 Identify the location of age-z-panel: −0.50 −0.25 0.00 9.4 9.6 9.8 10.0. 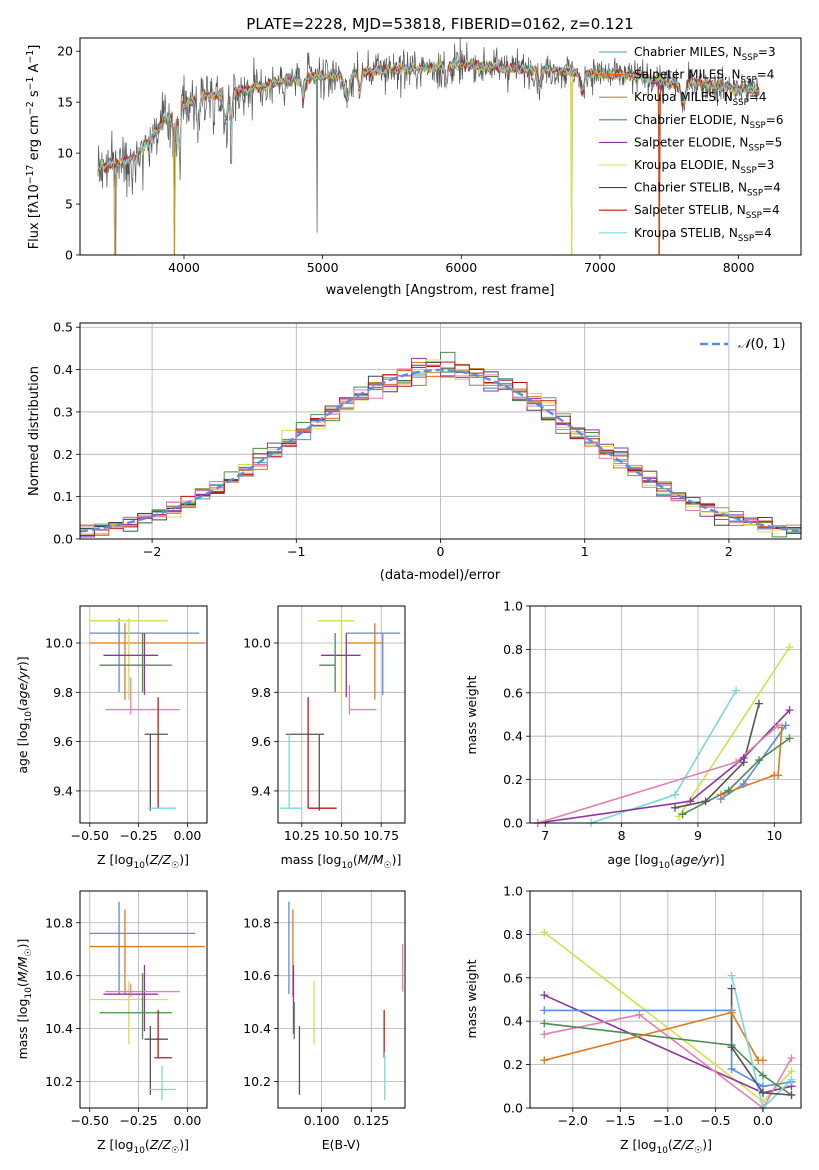
(126, 724).